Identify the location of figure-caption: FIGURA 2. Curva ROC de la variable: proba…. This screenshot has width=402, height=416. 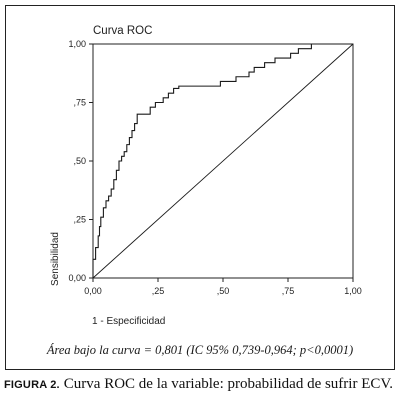
(201, 384).